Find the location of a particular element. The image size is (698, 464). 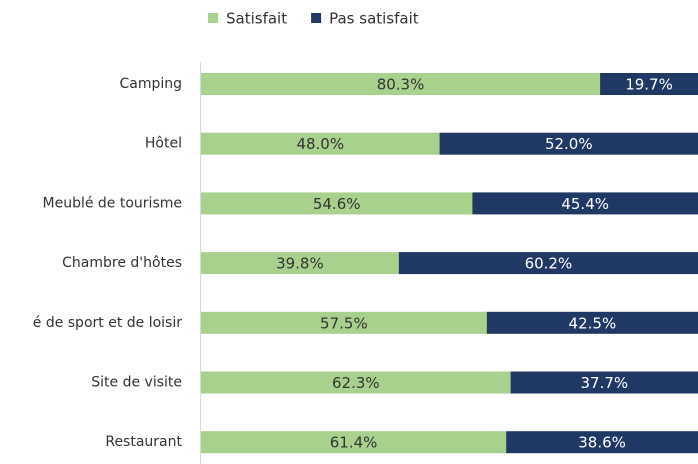

y-tick-label: Camping is located at coordinates (150, 84).